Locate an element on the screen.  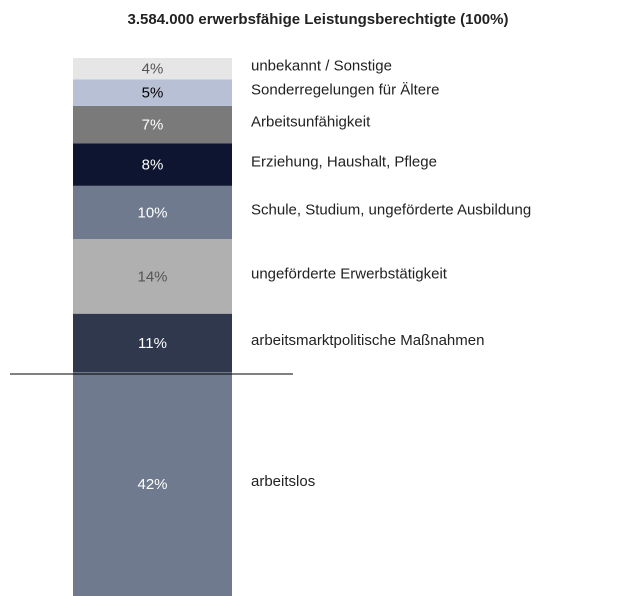
data-label: 8% is located at coordinates (153, 165).